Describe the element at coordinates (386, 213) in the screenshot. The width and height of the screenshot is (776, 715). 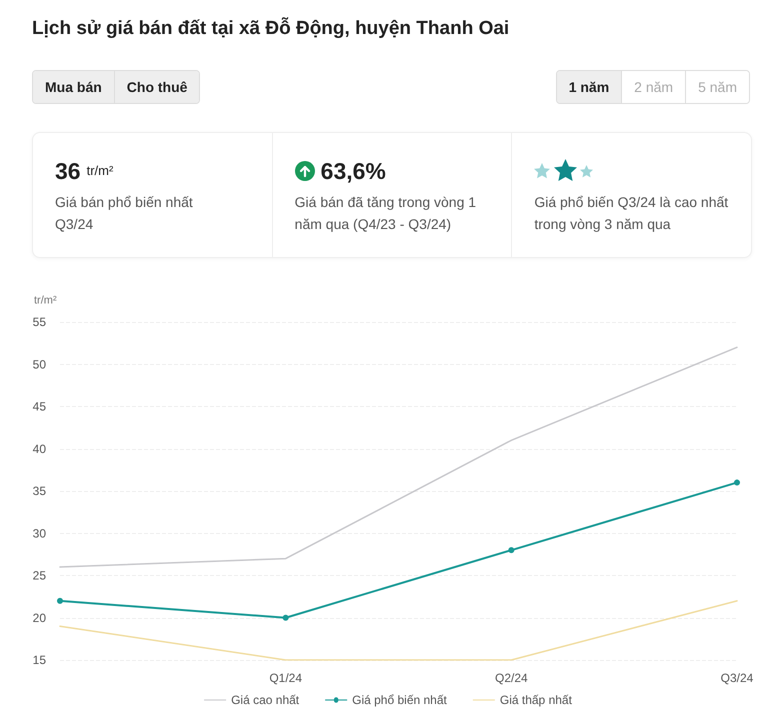
I see `text: Giá bán đã tăng trong vòng 1 năm qua (Q4/23 - Q3/24)` at that location.